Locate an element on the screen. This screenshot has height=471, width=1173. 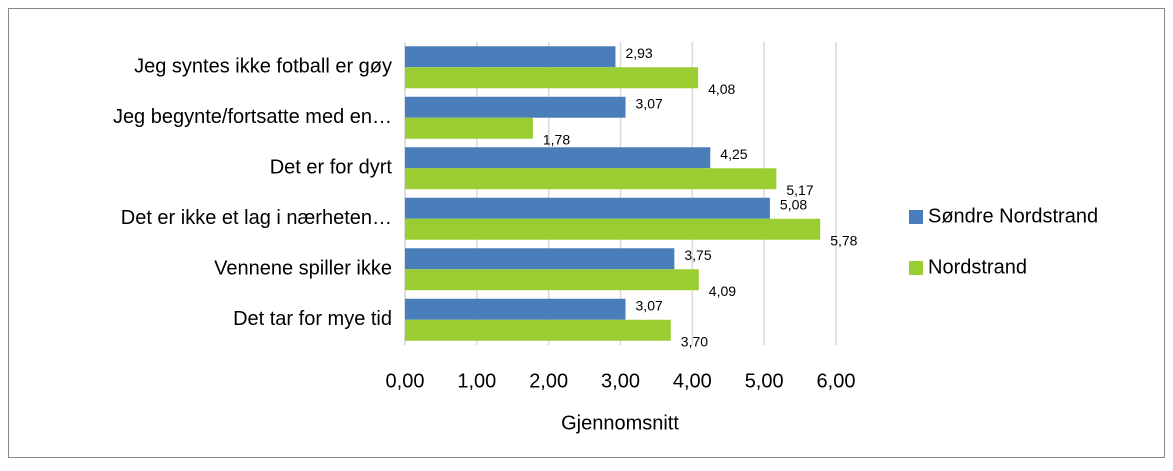
y-tick-label: Det tar for mye tid is located at coordinates (312, 319).